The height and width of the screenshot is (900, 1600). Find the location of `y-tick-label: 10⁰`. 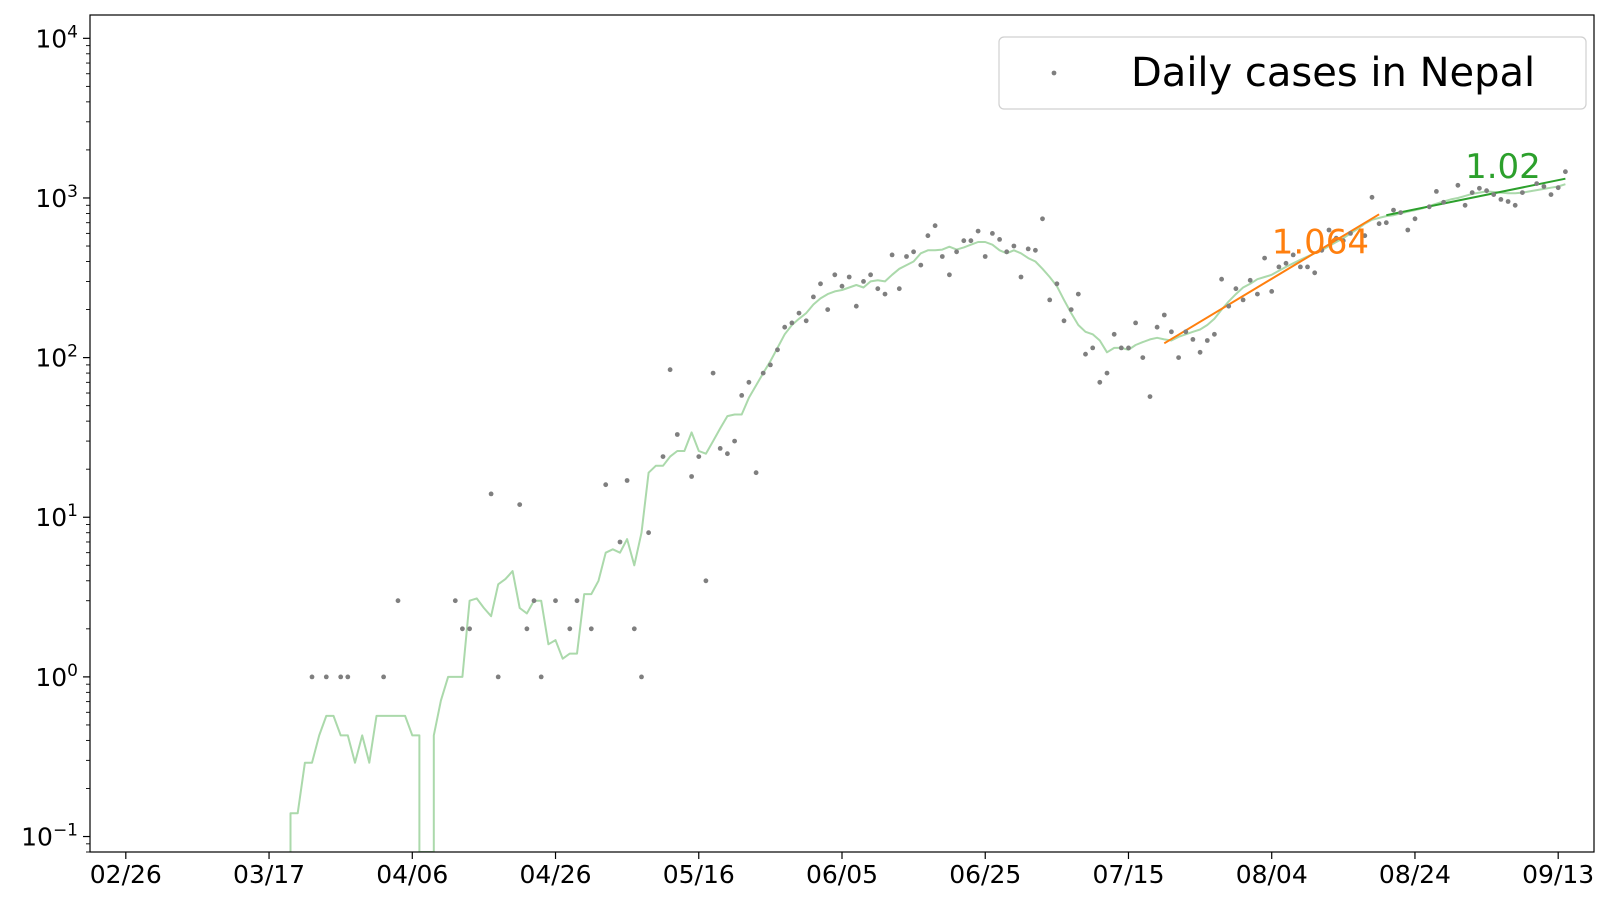

y-tick-label: 10⁰ is located at coordinates (56, 676).